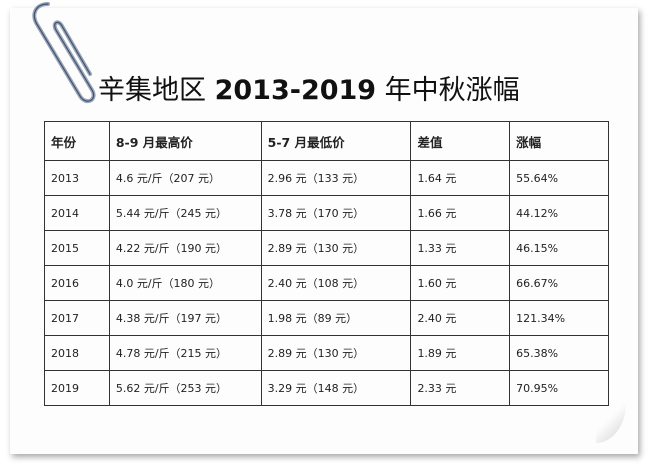  What do you see at coordinates (77, 178) in the screenshot?
I see `cell-year: 2013` at bounding box center [77, 178].